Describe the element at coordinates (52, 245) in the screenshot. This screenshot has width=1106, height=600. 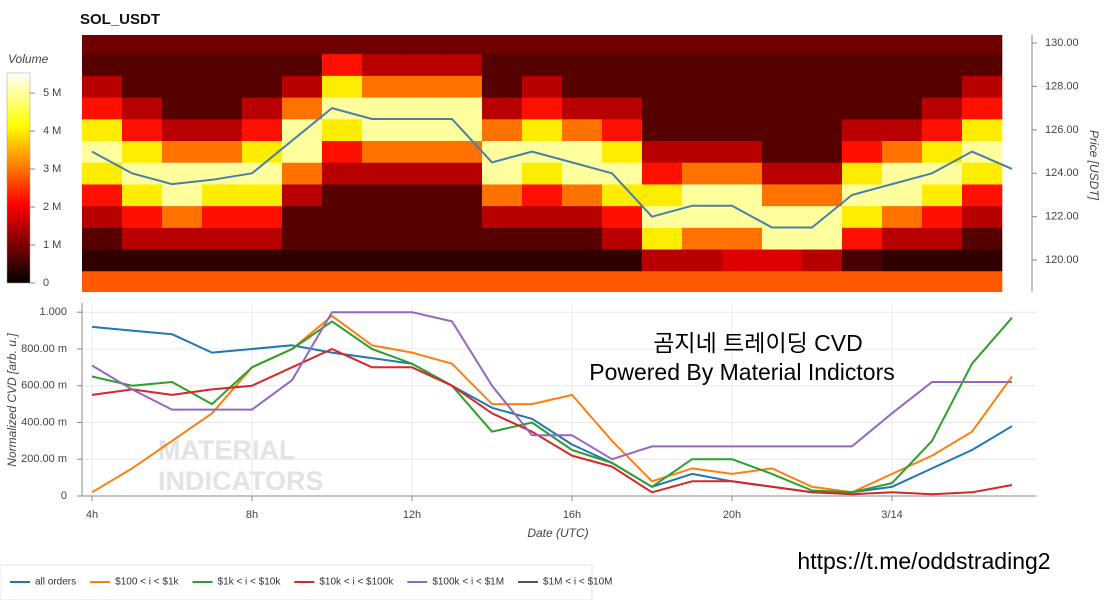
I see `colorbar-tick-label: 1 M` at that location.